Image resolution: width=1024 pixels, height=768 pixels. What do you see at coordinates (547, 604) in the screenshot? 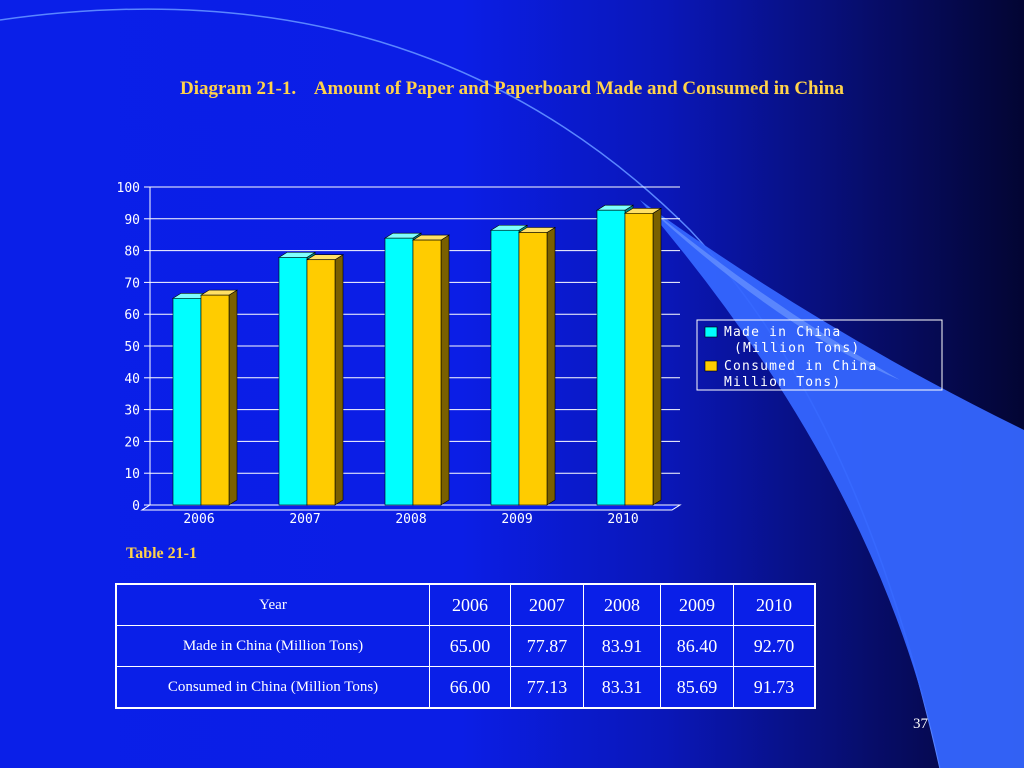
I see `header-year: 2007` at bounding box center [547, 604].